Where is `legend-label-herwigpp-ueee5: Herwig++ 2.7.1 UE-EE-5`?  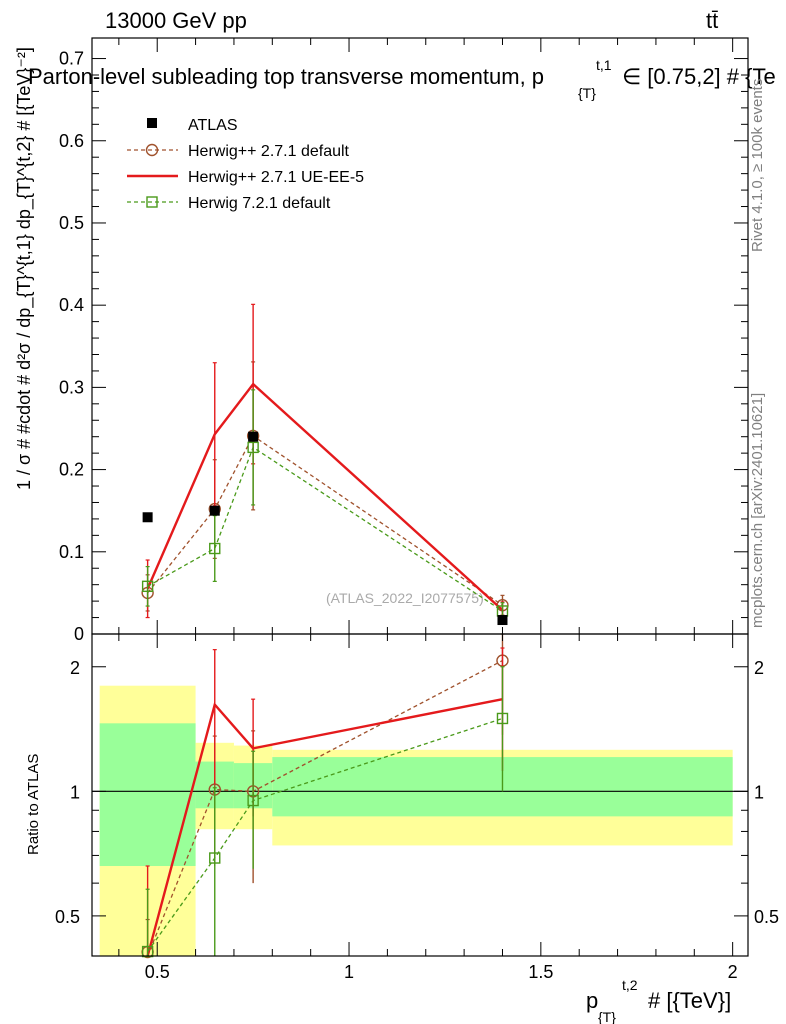 legend-label-herwigpp-ueee5: Herwig++ 2.7.1 UE-EE-5 is located at coordinates (276, 177).